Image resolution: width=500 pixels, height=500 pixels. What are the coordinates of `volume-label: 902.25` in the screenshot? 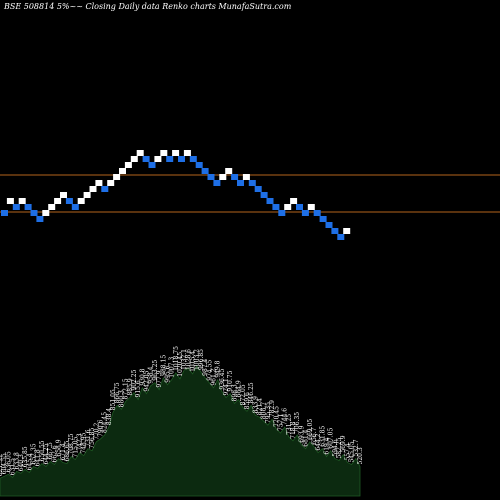 It's located at (134, 379).